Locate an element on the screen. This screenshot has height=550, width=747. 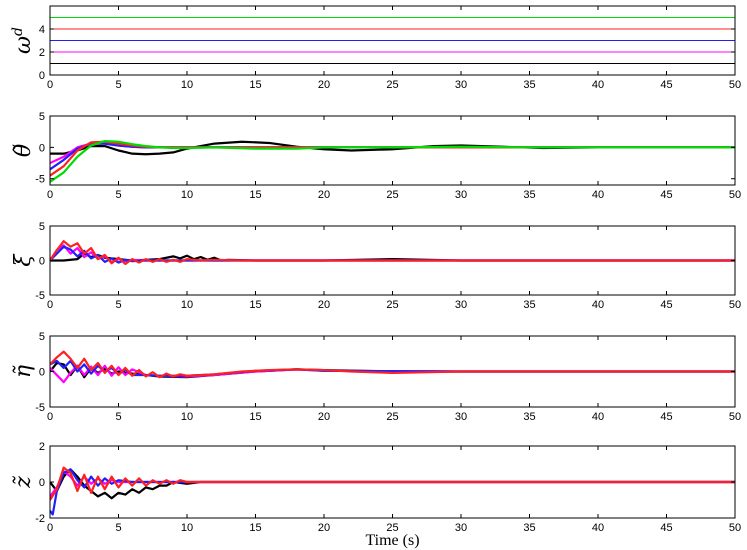
panel-3-xtick-label: 35 is located at coordinates (529, 305).